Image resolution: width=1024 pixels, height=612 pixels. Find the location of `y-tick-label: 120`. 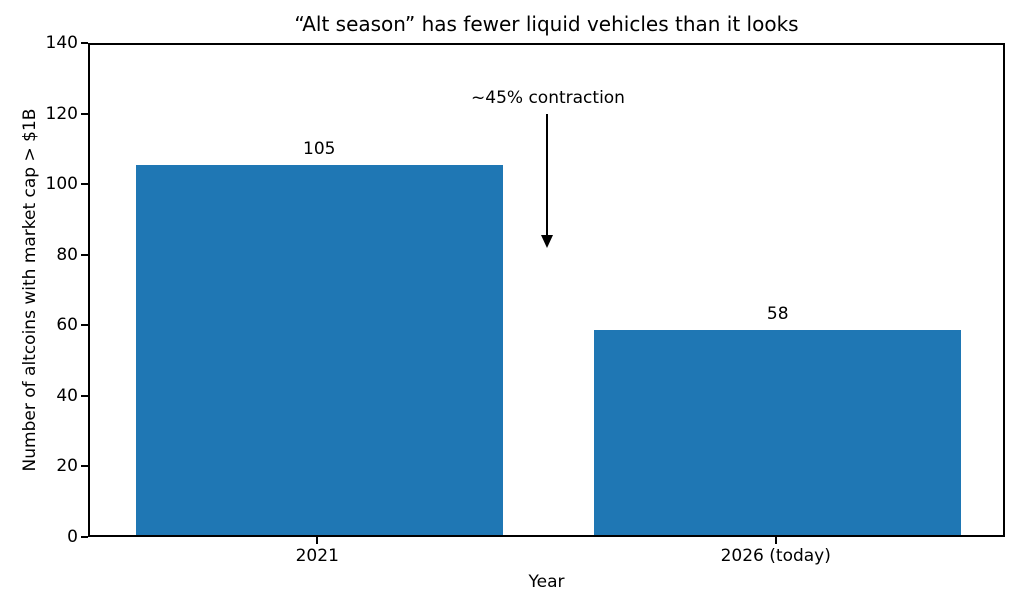

y-tick-label: 120 is located at coordinates (61, 113).